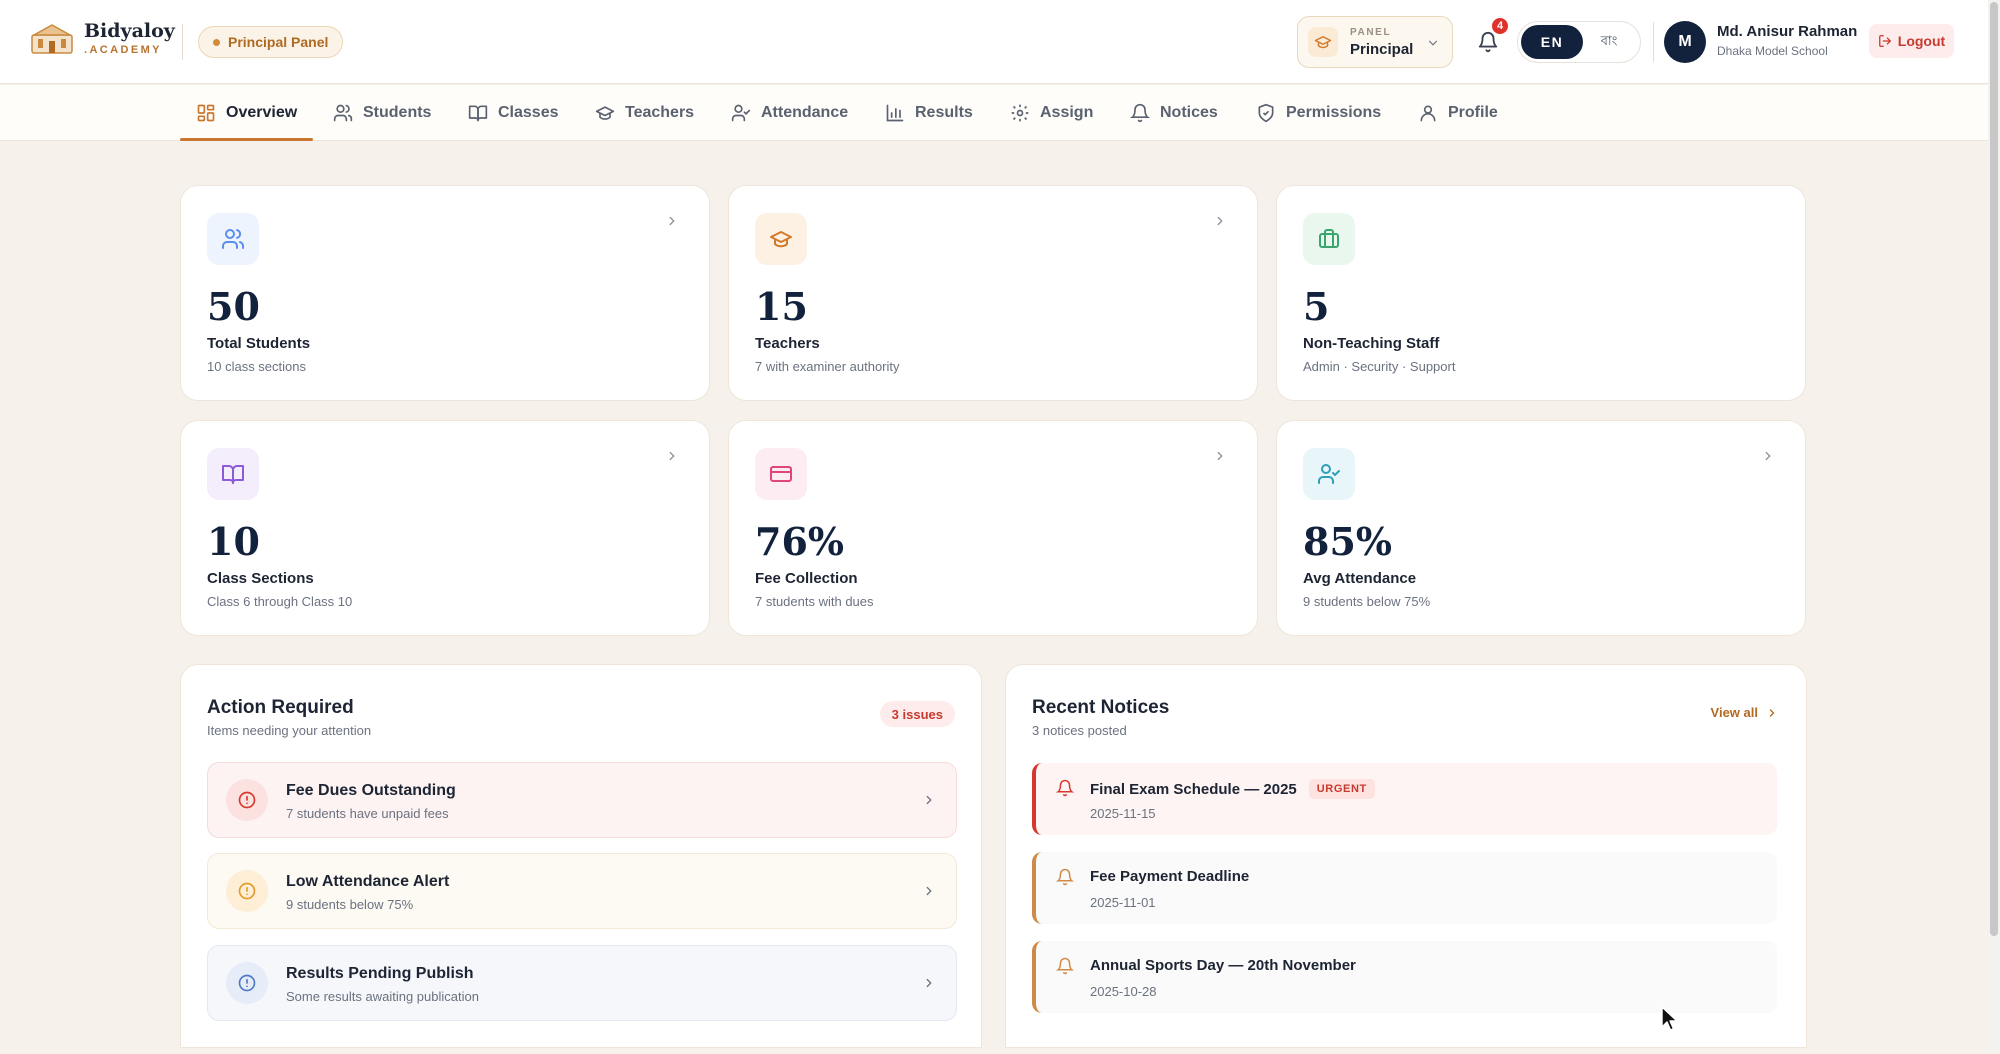  I want to click on notice-title-row: Annual Sports Day — 20th November, so click(1223, 965).